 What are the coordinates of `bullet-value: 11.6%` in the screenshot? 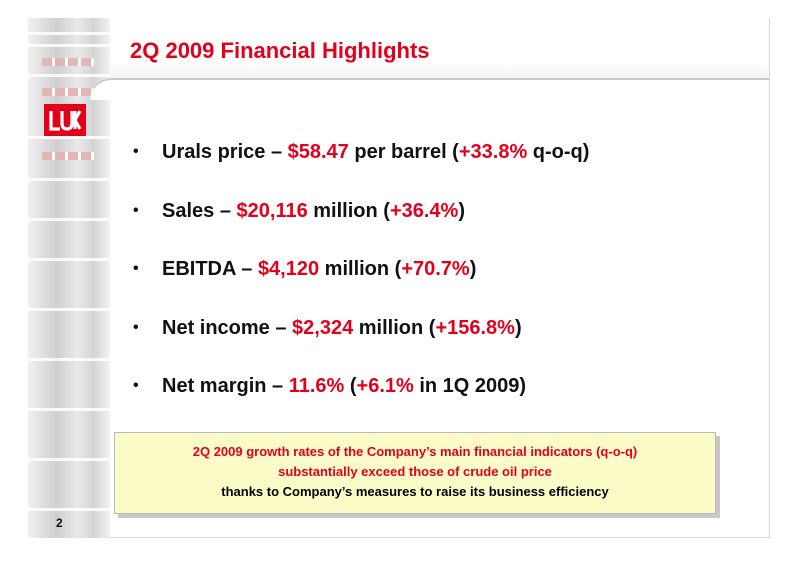 It's located at (316, 386).